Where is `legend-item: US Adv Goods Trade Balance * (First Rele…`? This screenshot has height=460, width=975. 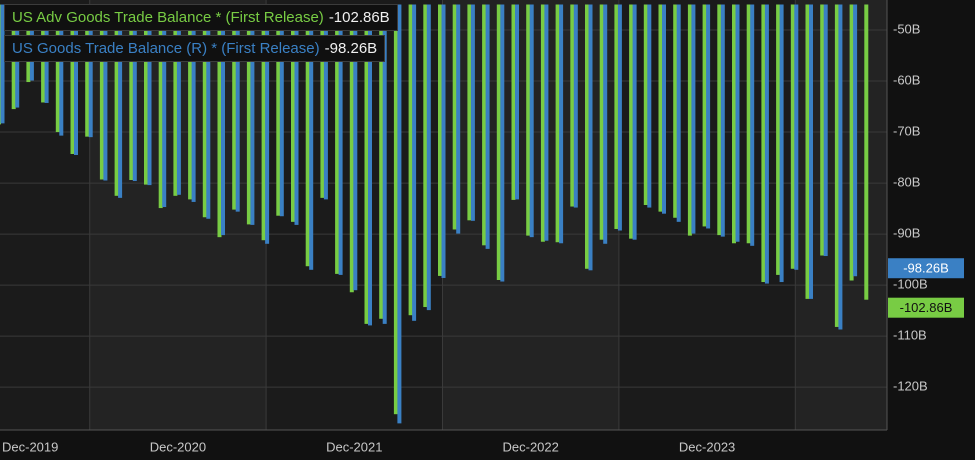 legend-item: US Adv Goods Trade Balance * (First Rele… is located at coordinates (201, 17).